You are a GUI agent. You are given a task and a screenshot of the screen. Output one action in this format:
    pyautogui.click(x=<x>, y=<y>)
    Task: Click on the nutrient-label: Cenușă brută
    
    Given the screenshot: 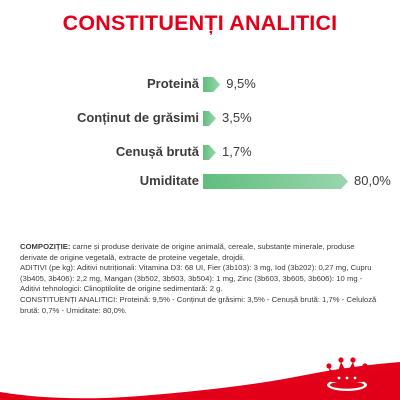 What is the action you would take?
    pyautogui.click(x=157, y=151)
    